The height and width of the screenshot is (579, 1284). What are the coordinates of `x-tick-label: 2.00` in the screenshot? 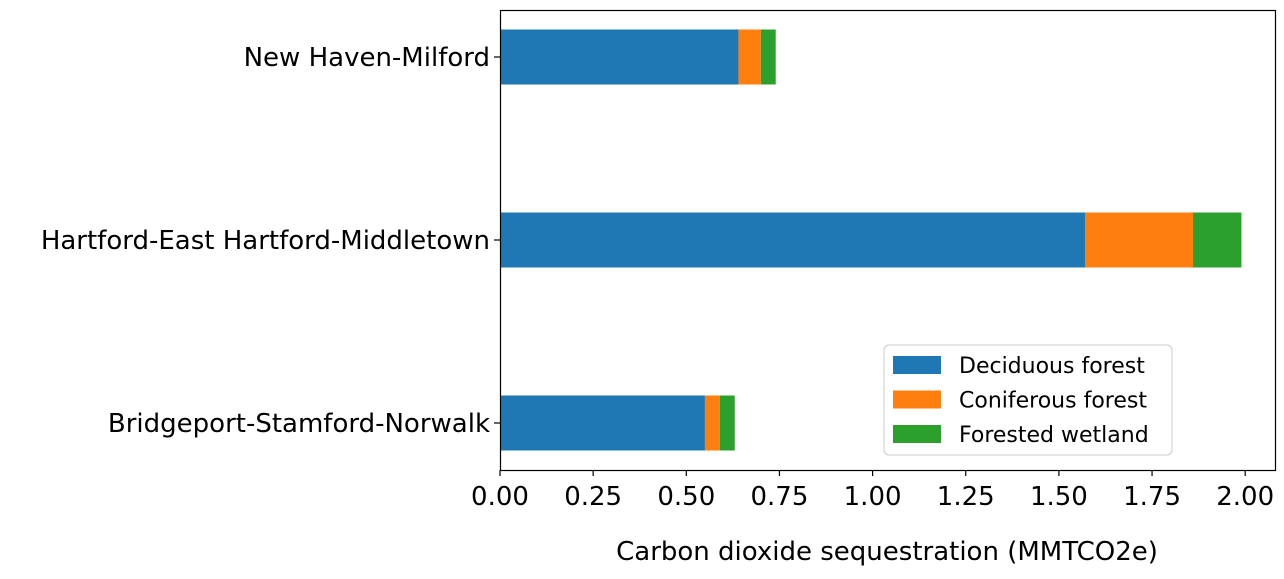 It's located at (1245, 497).